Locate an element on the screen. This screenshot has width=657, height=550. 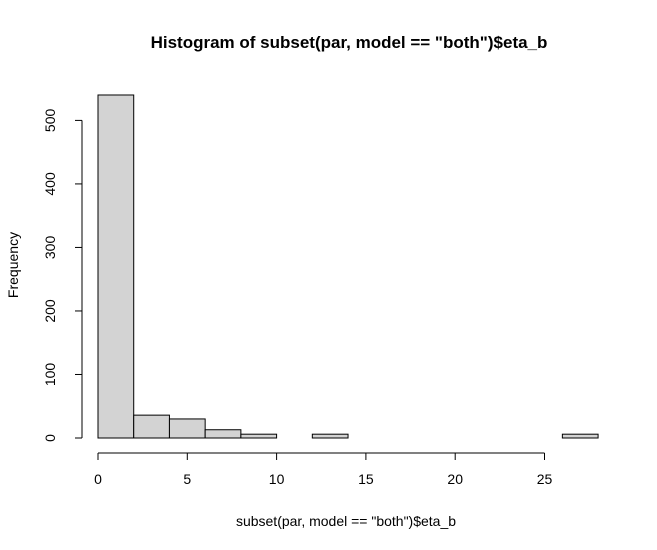
y-axis-label: Frequency is located at coordinates (13, 265).